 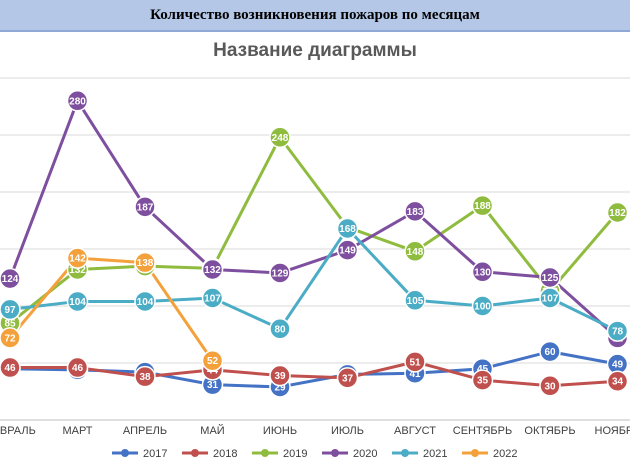 What do you see at coordinates (612, 431) in the screenshot?
I see `x-tick-label: НОЯБРЬ` at bounding box center [612, 431].